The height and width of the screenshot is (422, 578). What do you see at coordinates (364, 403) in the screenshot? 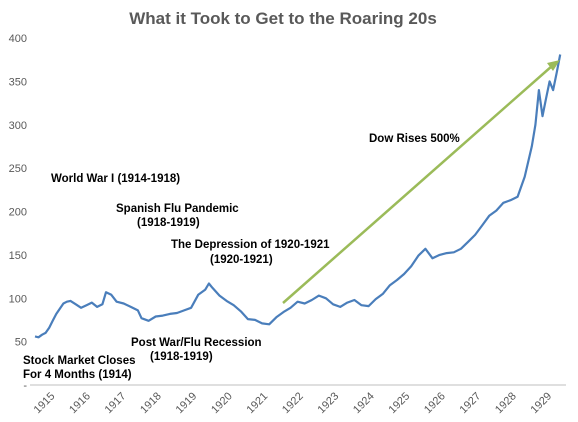
I see `x-tick-label: 1924` at bounding box center [364, 403].